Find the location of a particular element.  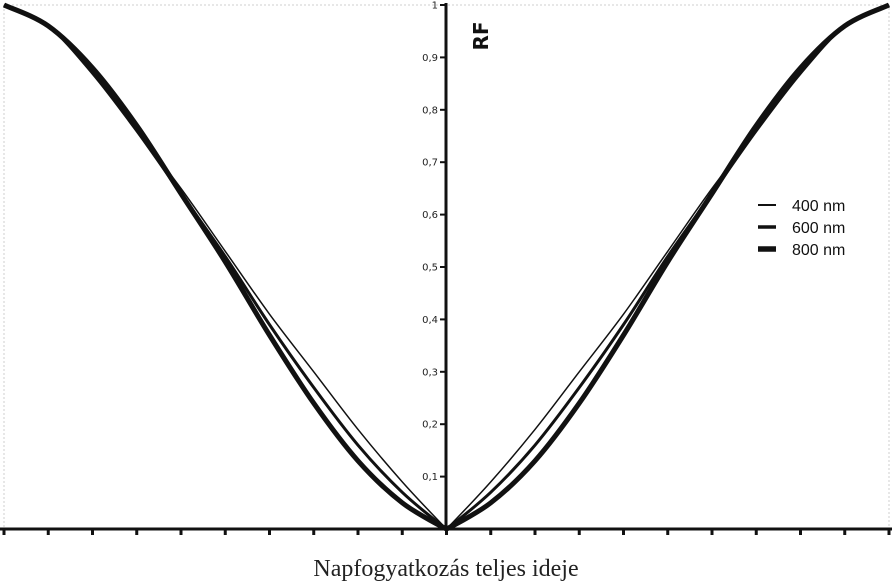

y-axis-title: RF is located at coordinates (481, 35).